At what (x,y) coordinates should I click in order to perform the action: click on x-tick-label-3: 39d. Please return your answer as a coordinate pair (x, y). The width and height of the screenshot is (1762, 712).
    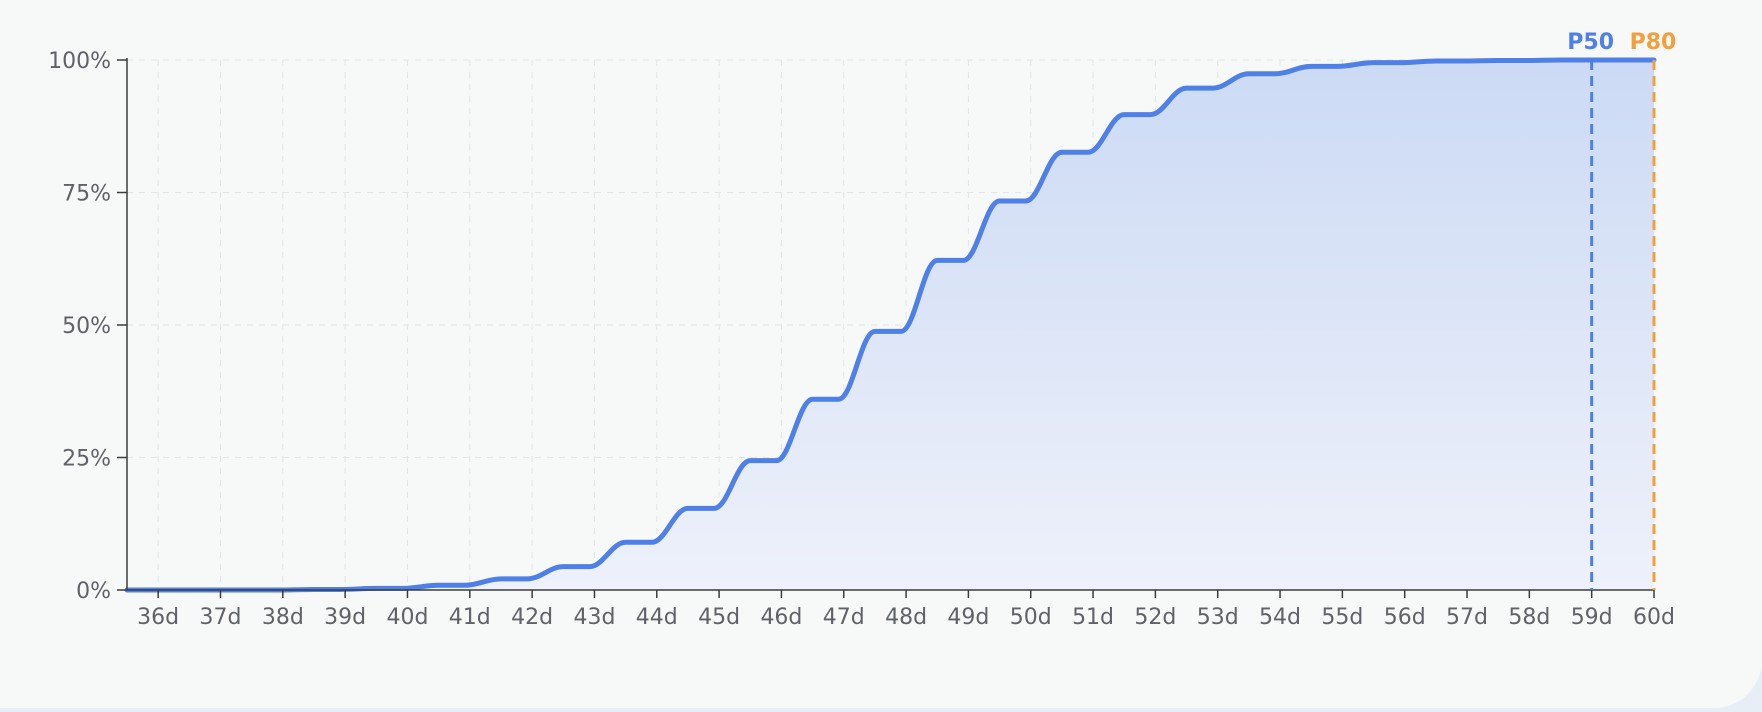
    Looking at the image, I should click on (345, 617).